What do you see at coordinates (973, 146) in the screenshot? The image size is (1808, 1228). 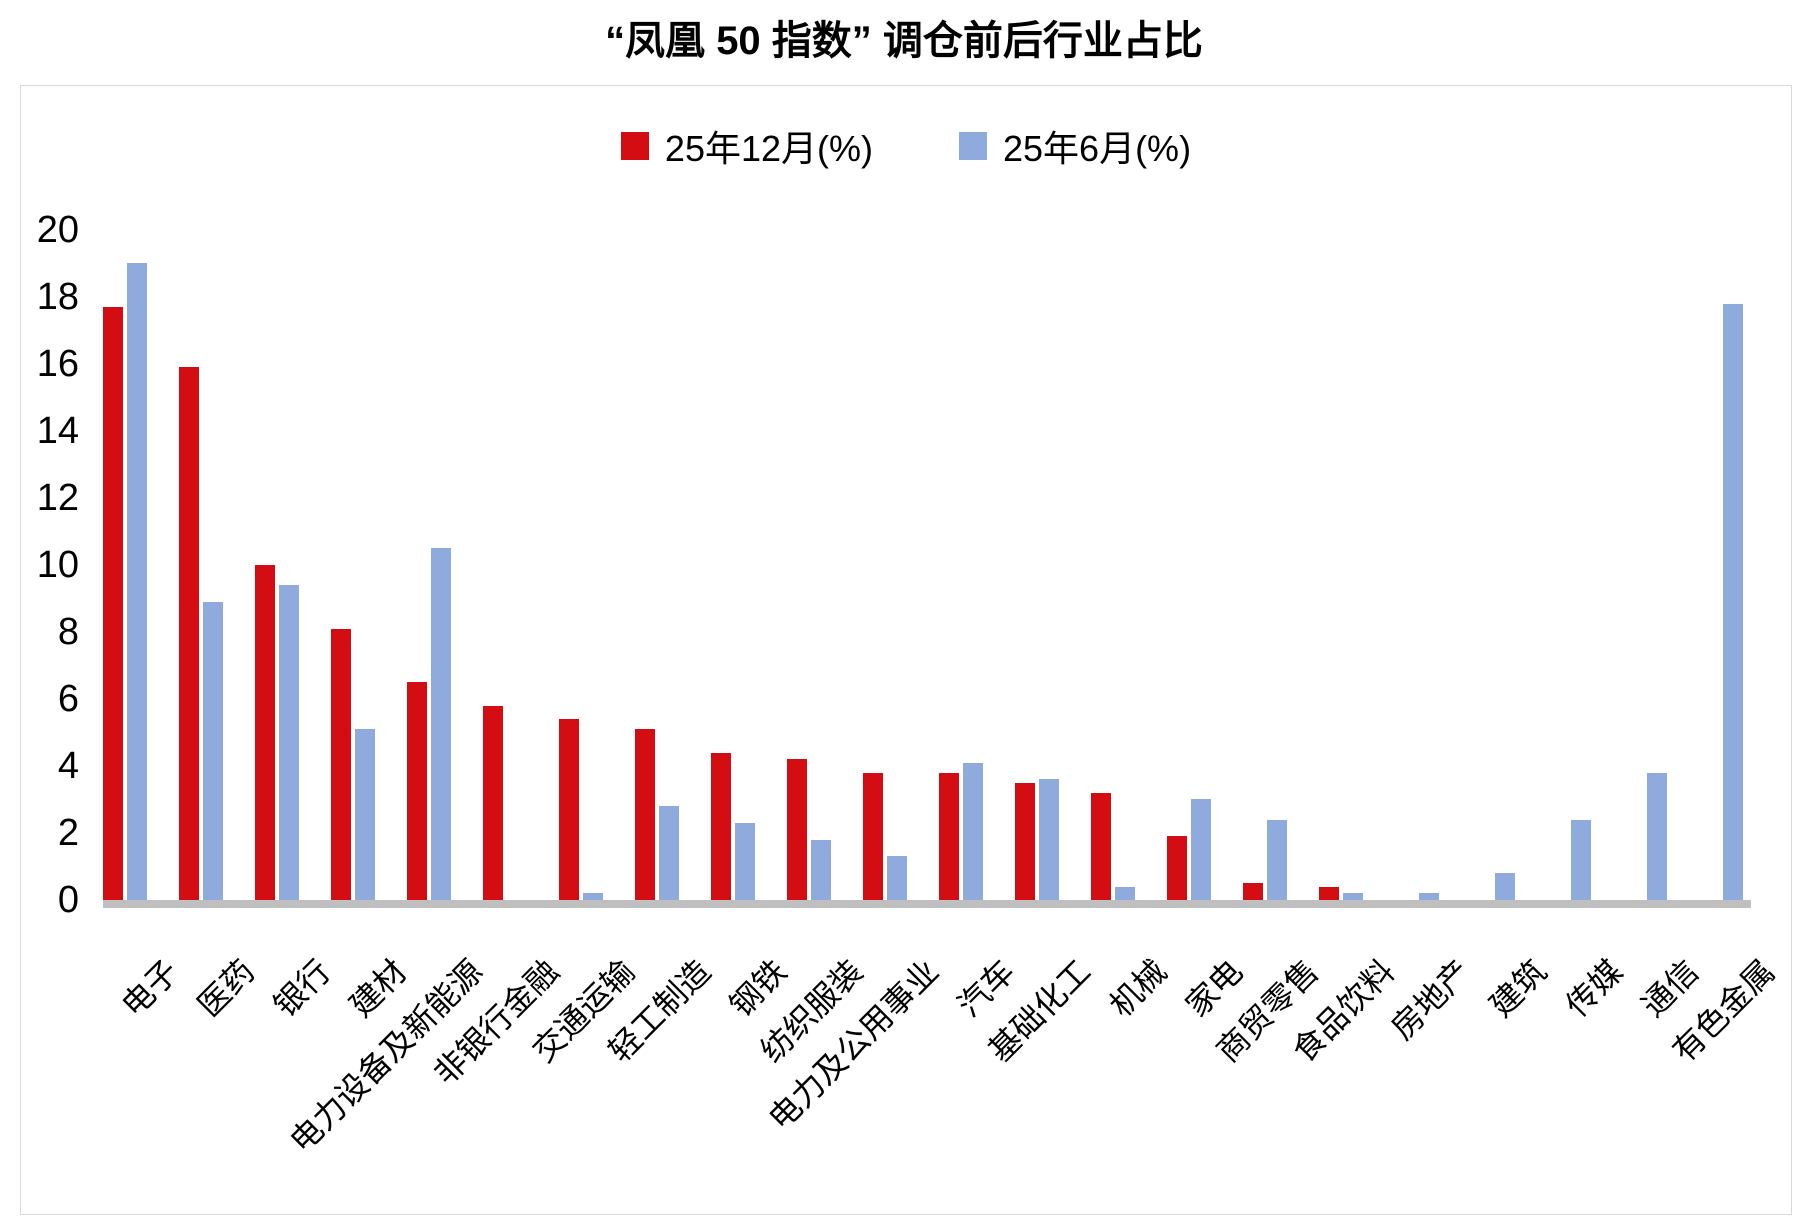 I see `legend-swatch-jun` at bounding box center [973, 146].